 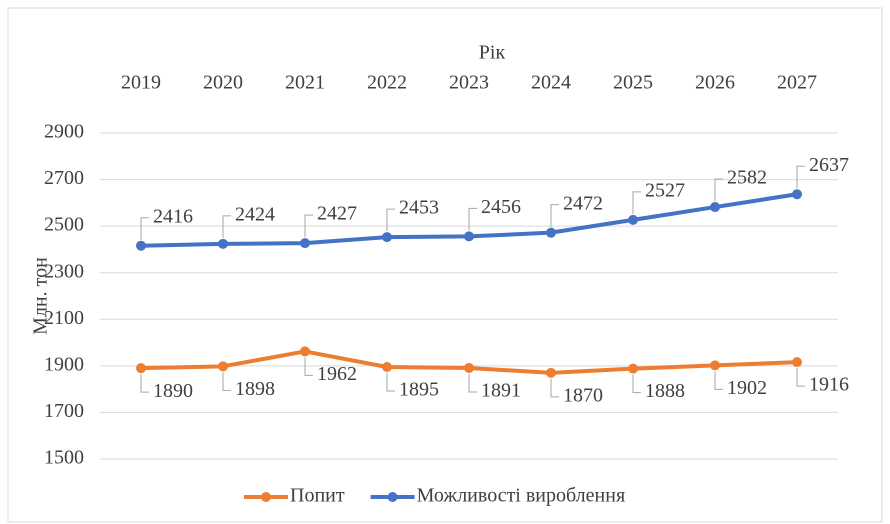 I want to click on data-label: 2427, so click(x=337, y=214).